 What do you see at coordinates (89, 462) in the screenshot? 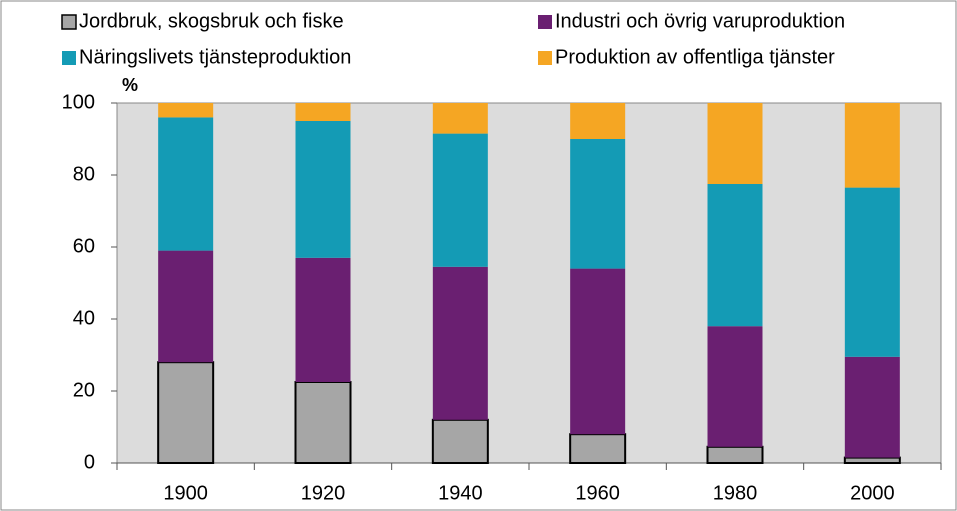
I see `y-tick-label: 0` at bounding box center [89, 462].